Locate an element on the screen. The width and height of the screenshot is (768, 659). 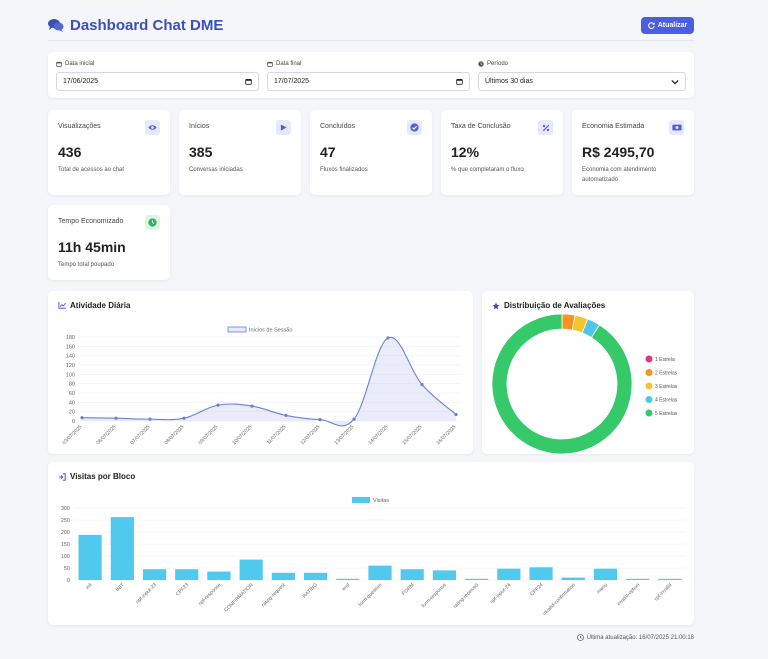
y-tick-label: 120 is located at coordinates (70, 366).